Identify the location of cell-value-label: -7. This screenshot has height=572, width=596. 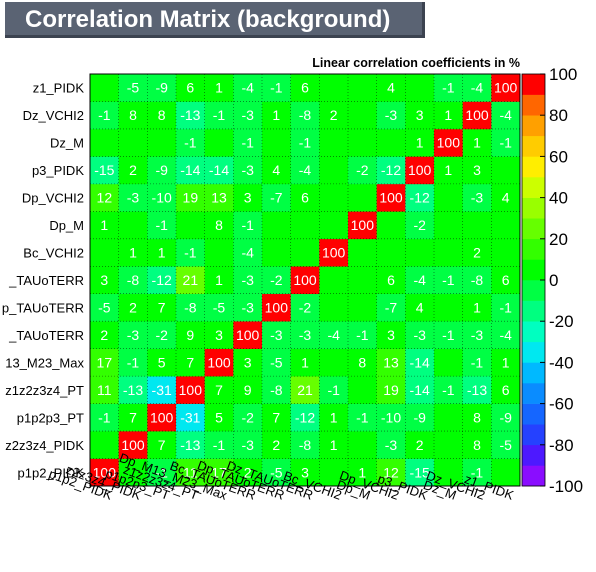
(276, 198).